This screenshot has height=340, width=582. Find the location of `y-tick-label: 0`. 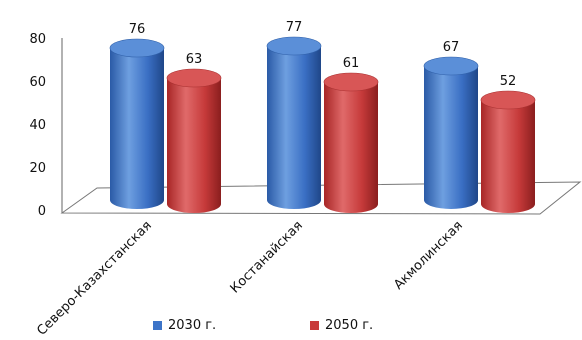

y-tick-label: 0 is located at coordinates (42, 211).